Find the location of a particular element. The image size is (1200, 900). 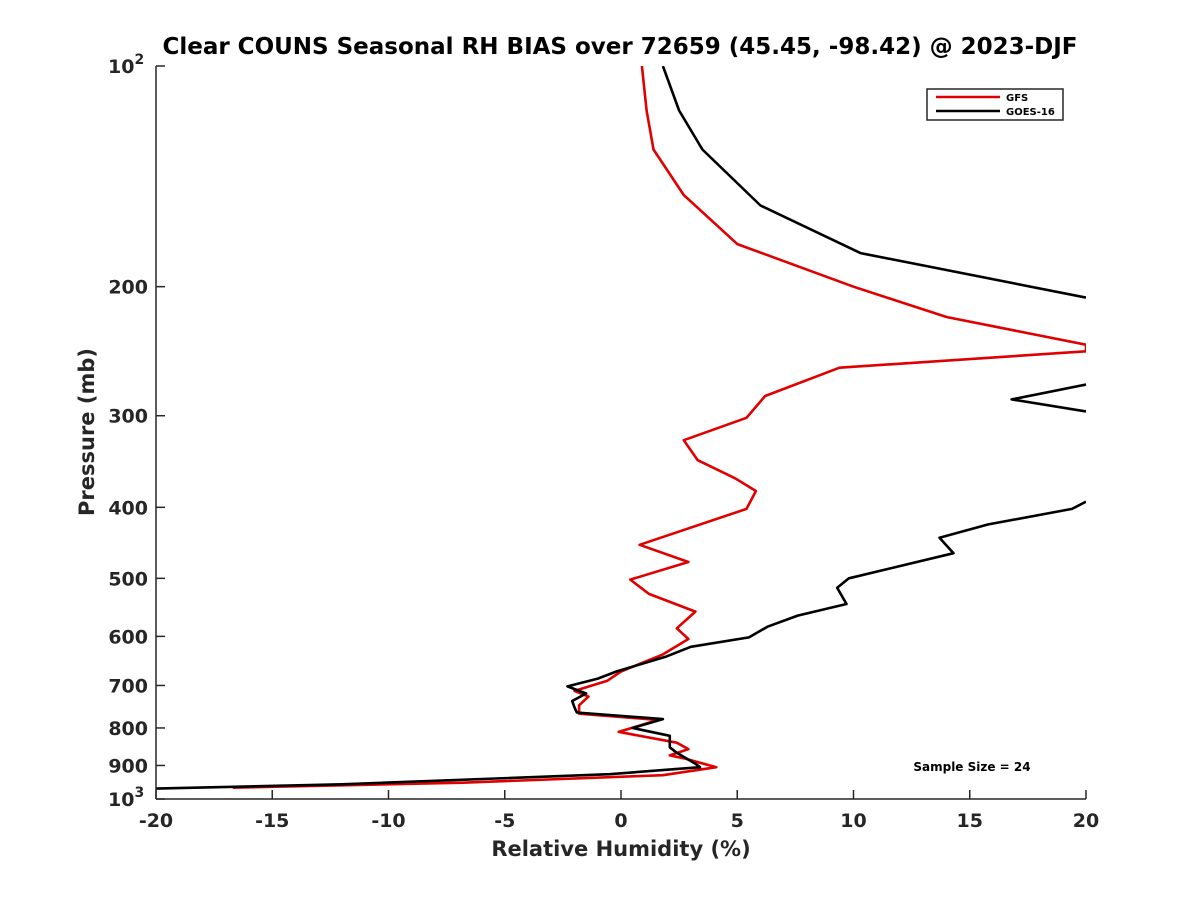

y-tick-label: 10² is located at coordinates (126, 65).